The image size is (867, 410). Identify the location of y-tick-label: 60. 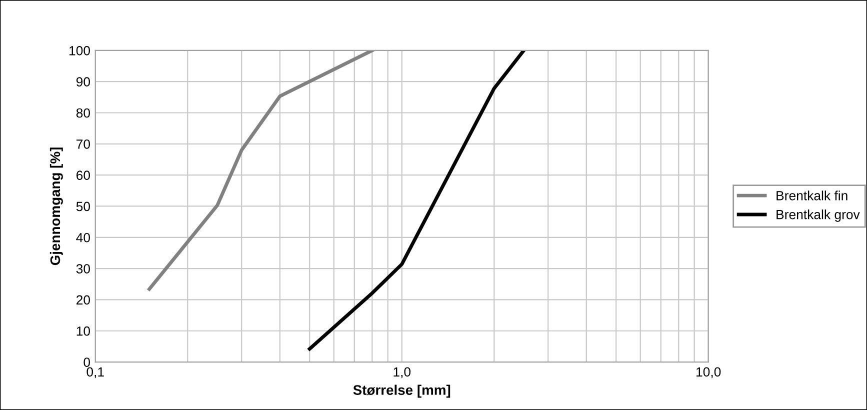
(83, 175).